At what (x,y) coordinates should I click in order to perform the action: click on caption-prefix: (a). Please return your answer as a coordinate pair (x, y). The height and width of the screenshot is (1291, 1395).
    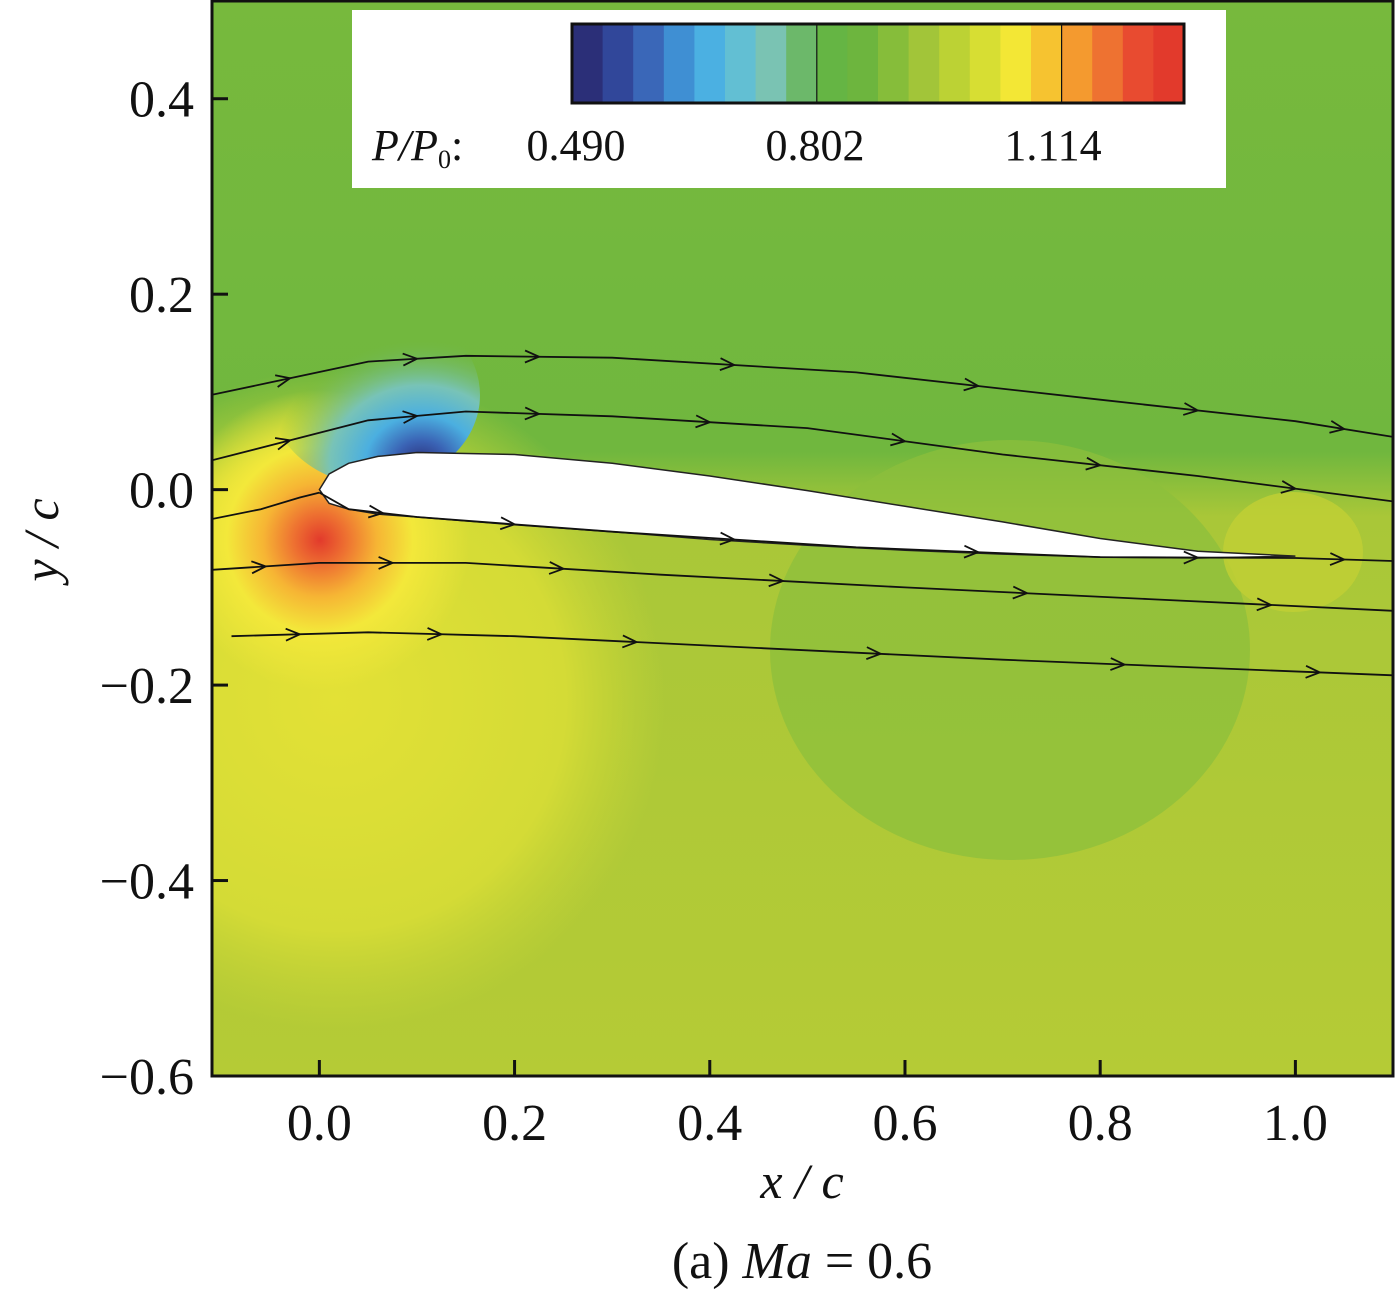
    Looking at the image, I should click on (707, 1261).